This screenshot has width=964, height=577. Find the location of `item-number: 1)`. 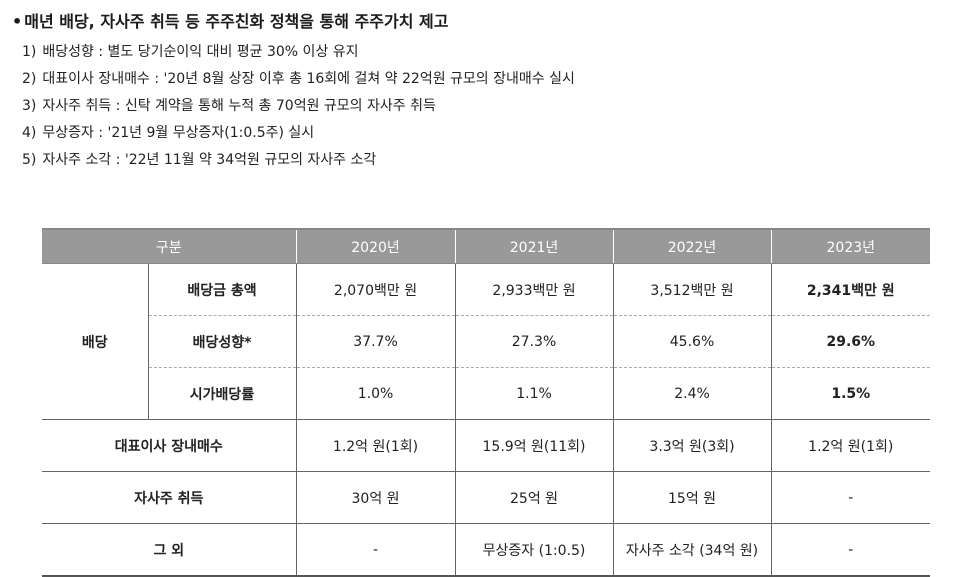

item-number: 1) is located at coordinates (29, 52).